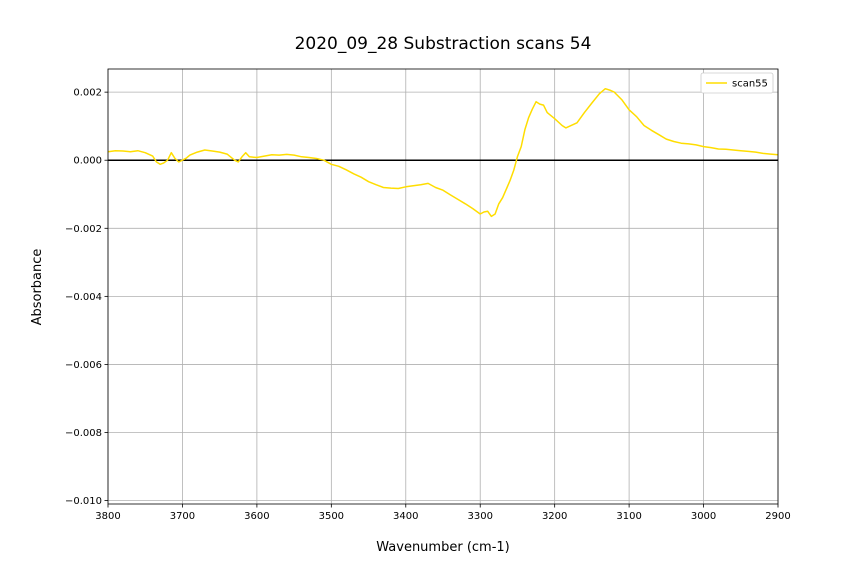  Describe the element at coordinates (703, 516) in the screenshot. I see `x-tick-label: 3000` at that location.